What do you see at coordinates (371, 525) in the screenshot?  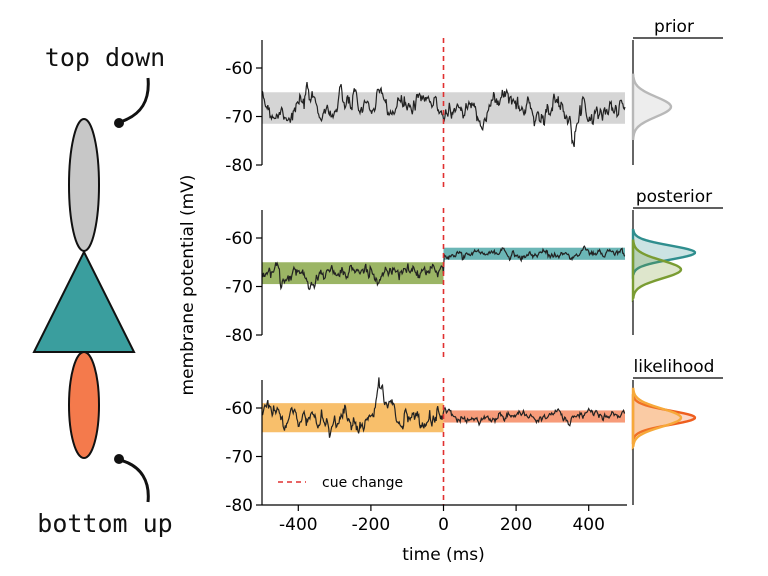 I see `xtick-label: -200` at bounding box center [371, 525].